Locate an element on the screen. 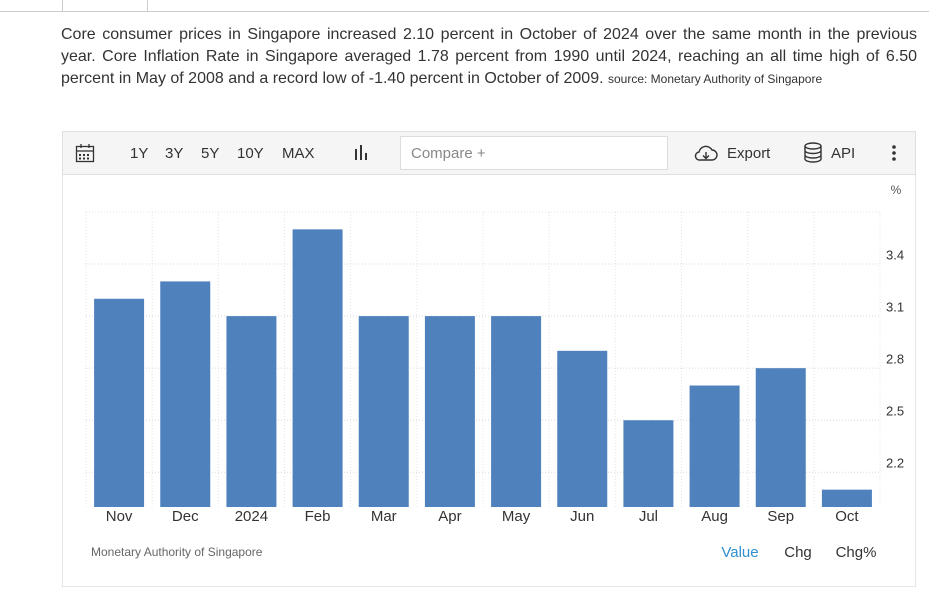 The height and width of the screenshot is (594, 929). x-tick-label: Nov is located at coordinates (119, 516).